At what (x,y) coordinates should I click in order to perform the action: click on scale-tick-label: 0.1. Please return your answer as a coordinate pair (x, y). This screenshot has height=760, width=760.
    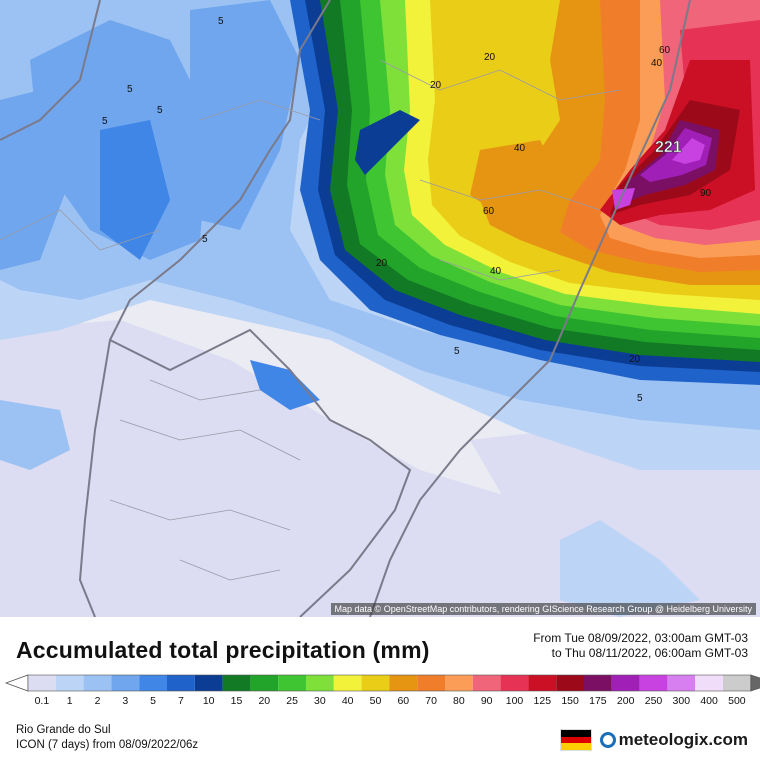
    Looking at the image, I should click on (42, 701).